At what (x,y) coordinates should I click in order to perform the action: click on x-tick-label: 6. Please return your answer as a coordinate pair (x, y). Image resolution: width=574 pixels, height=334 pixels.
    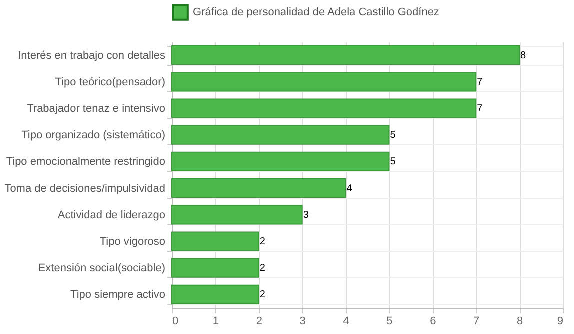
    Looking at the image, I should click on (433, 322).